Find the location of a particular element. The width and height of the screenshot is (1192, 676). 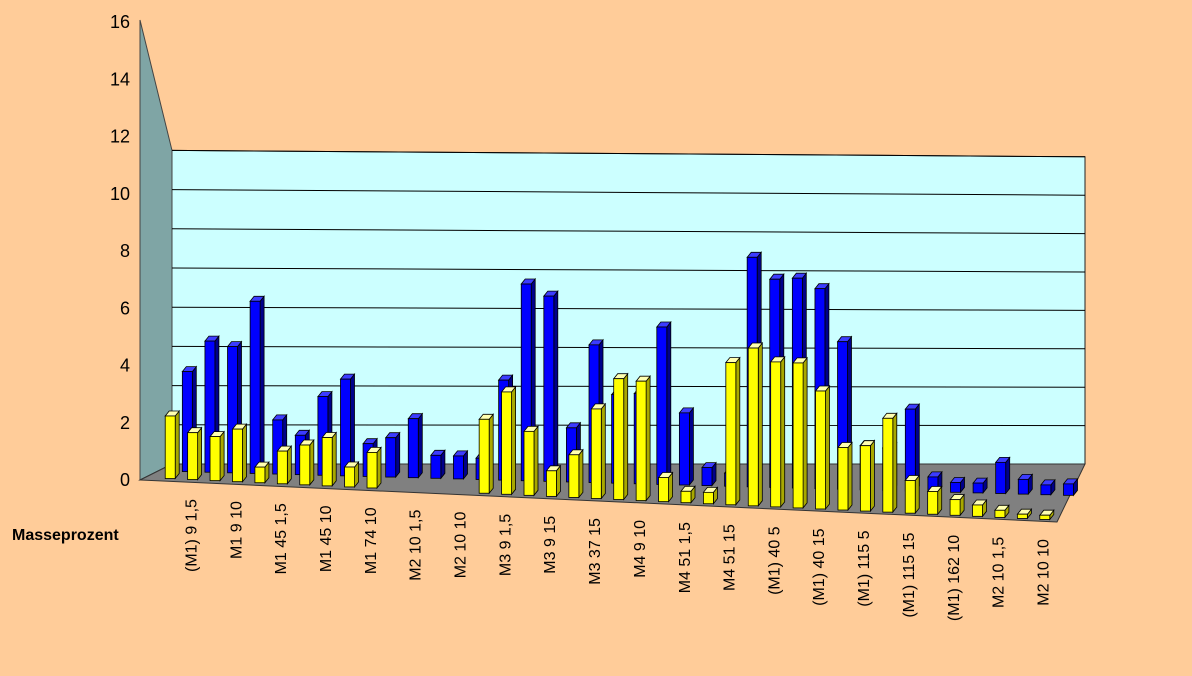

bar-yellow-20-front is located at coordinates (596, 453).